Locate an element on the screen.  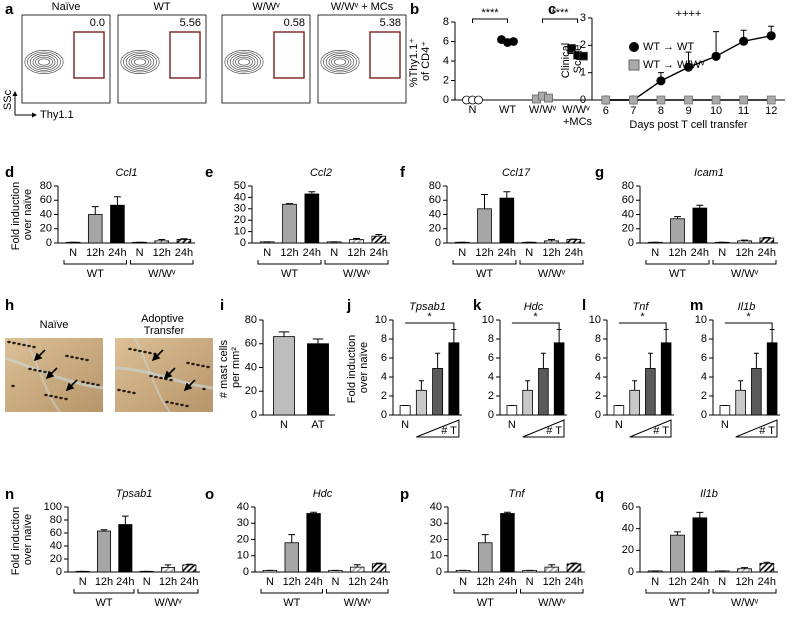
dose-ramp is located at coordinates (756, 428).